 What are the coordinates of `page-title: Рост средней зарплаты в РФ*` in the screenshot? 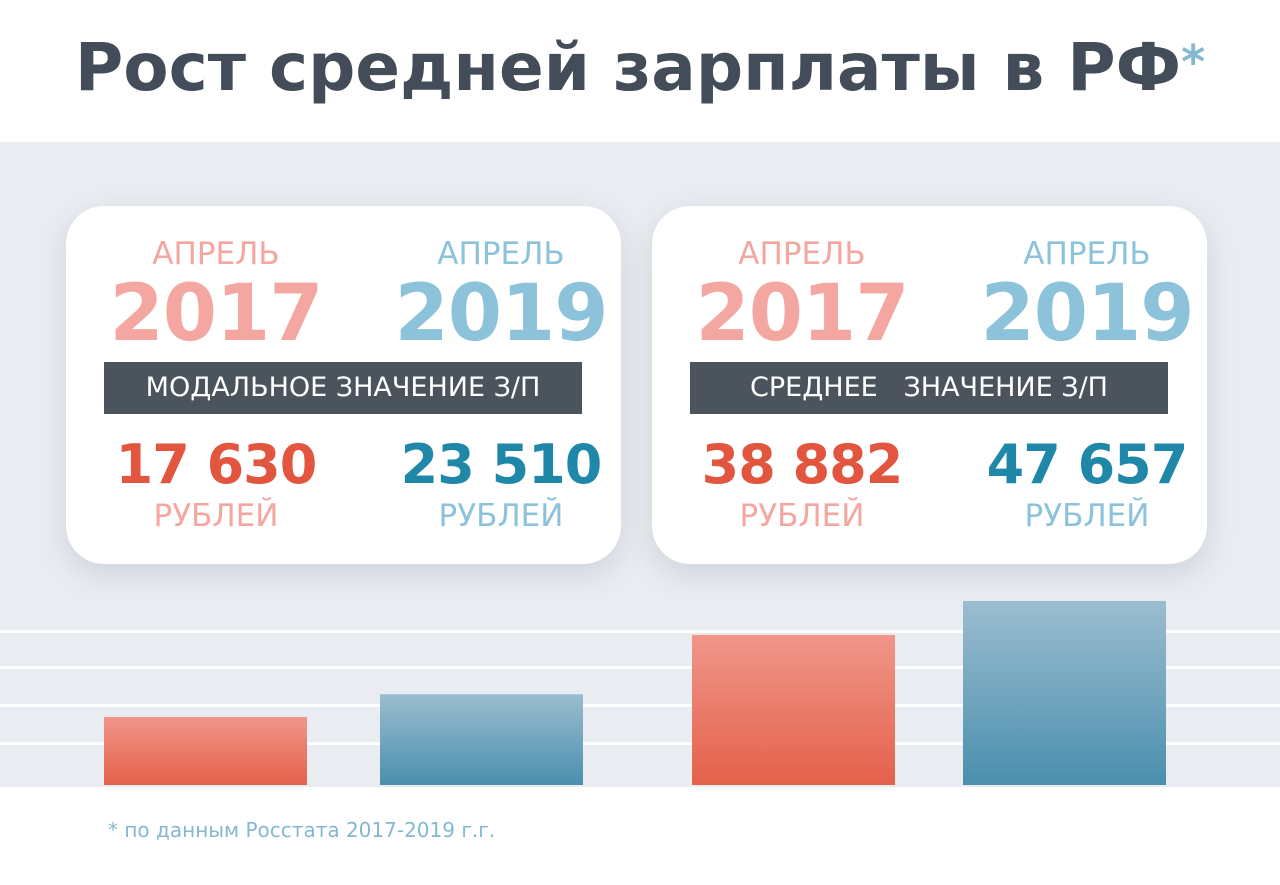 It's located at (640, 68).